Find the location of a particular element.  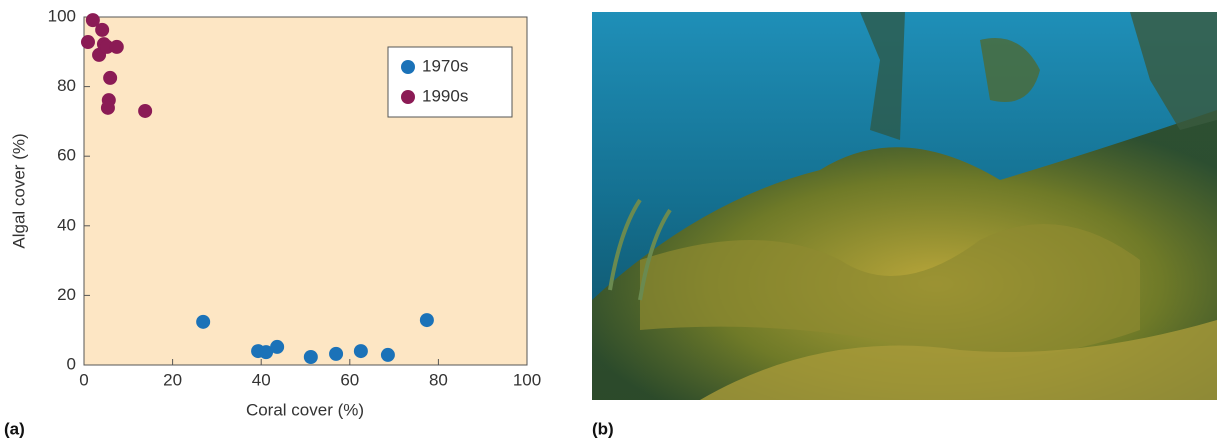

y-tick-label: 40 is located at coordinates (66, 224).